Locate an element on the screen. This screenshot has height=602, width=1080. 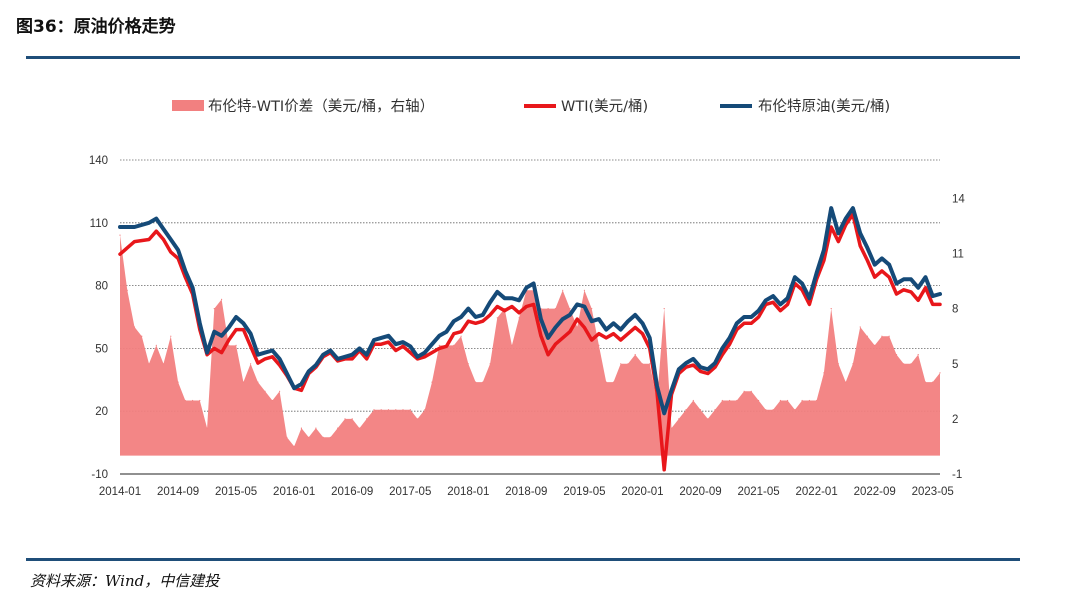
x-tick-label: 2014-09 is located at coordinates (178, 492).